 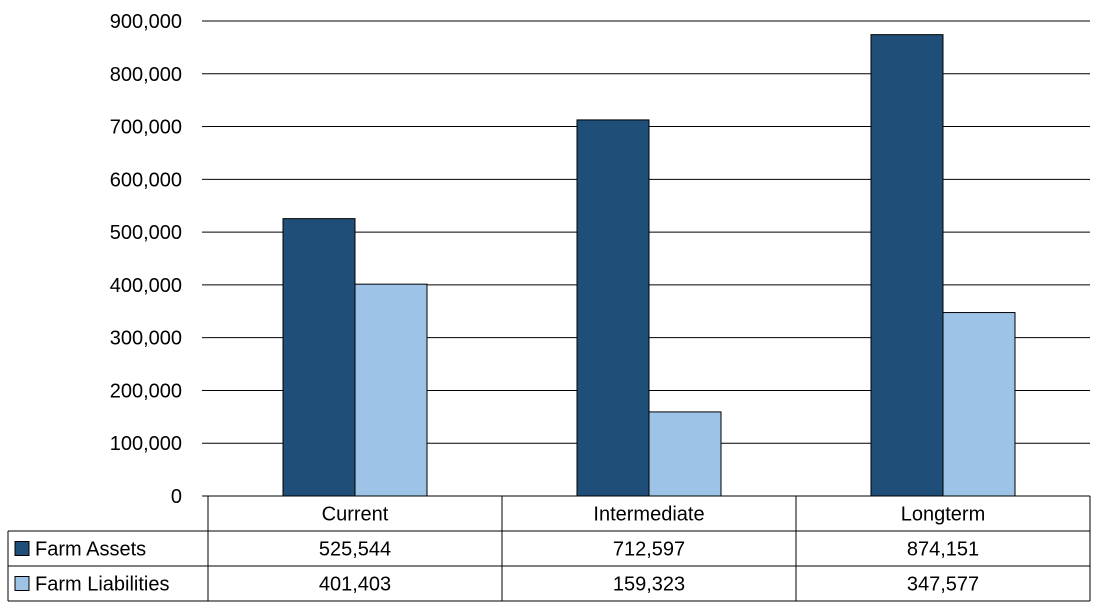 What do you see at coordinates (319, 357) in the screenshot?
I see `bar-farm-assets-current` at bounding box center [319, 357].